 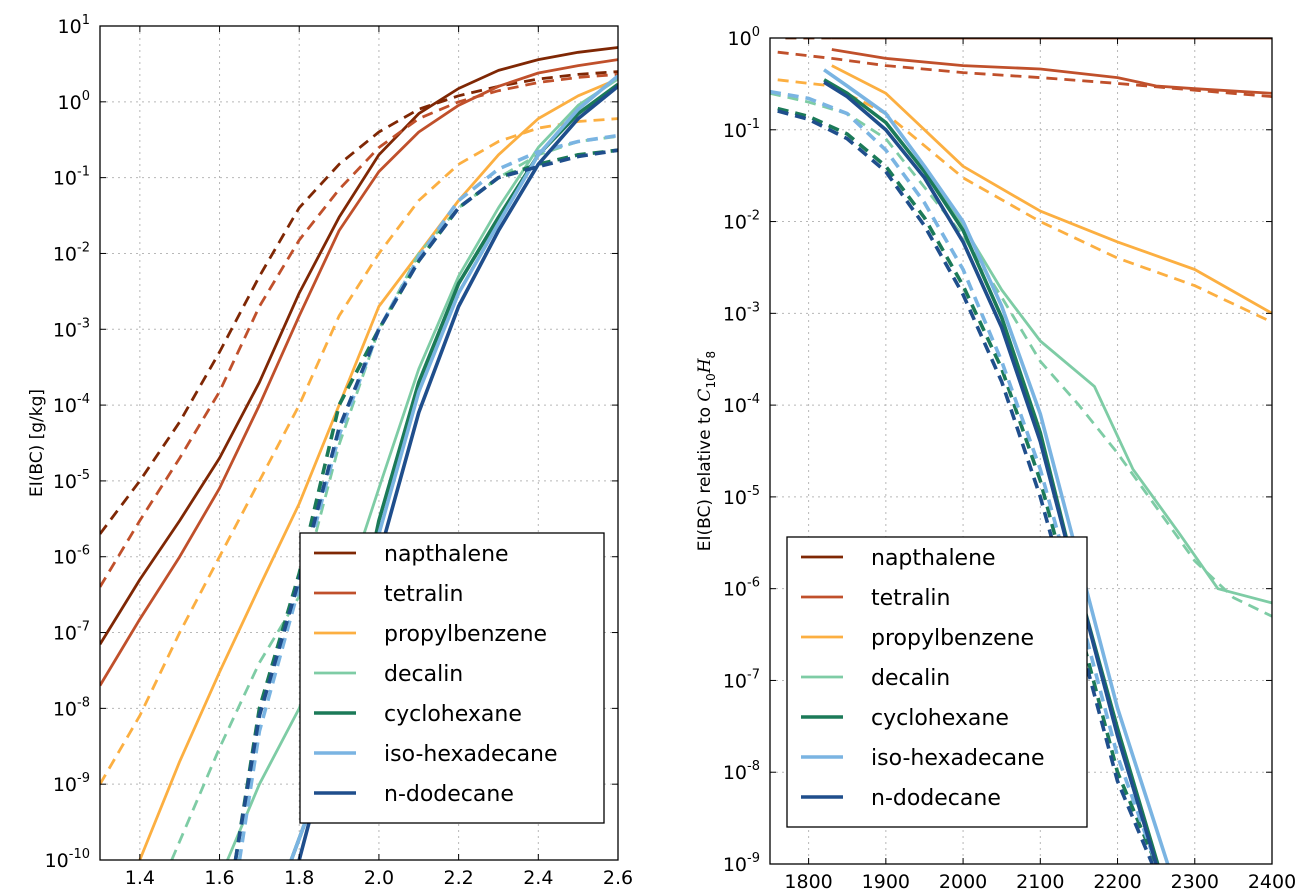 I want to click on y-axis-label-text: EI(BC) relative to, so click(x=705, y=477).